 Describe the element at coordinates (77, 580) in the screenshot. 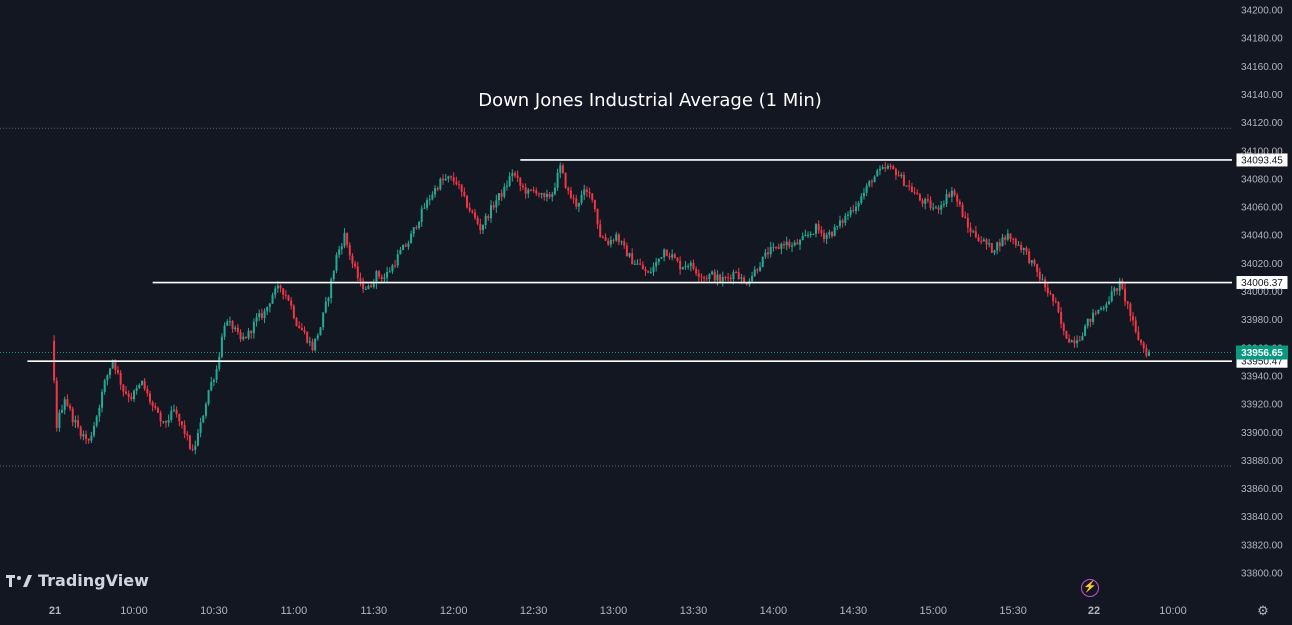

I see `tradingview-logo: TradingView` at that location.